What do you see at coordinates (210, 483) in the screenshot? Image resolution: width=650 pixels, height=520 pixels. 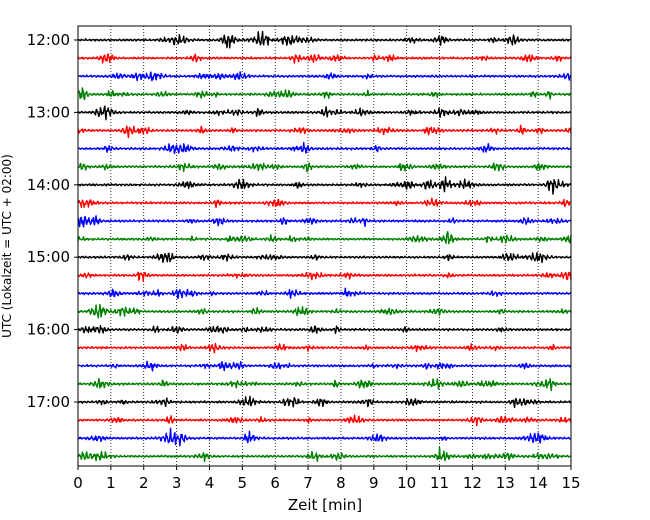 I see `x-tick-label: 4` at bounding box center [210, 483].